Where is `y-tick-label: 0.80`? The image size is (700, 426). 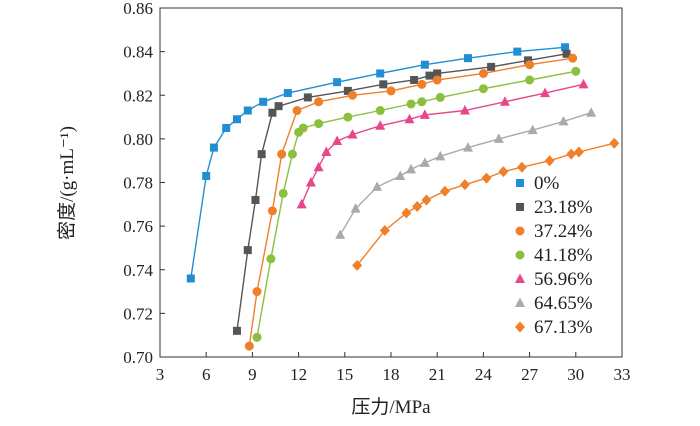 y-tick-label: 0.80 is located at coordinates (138, 139).